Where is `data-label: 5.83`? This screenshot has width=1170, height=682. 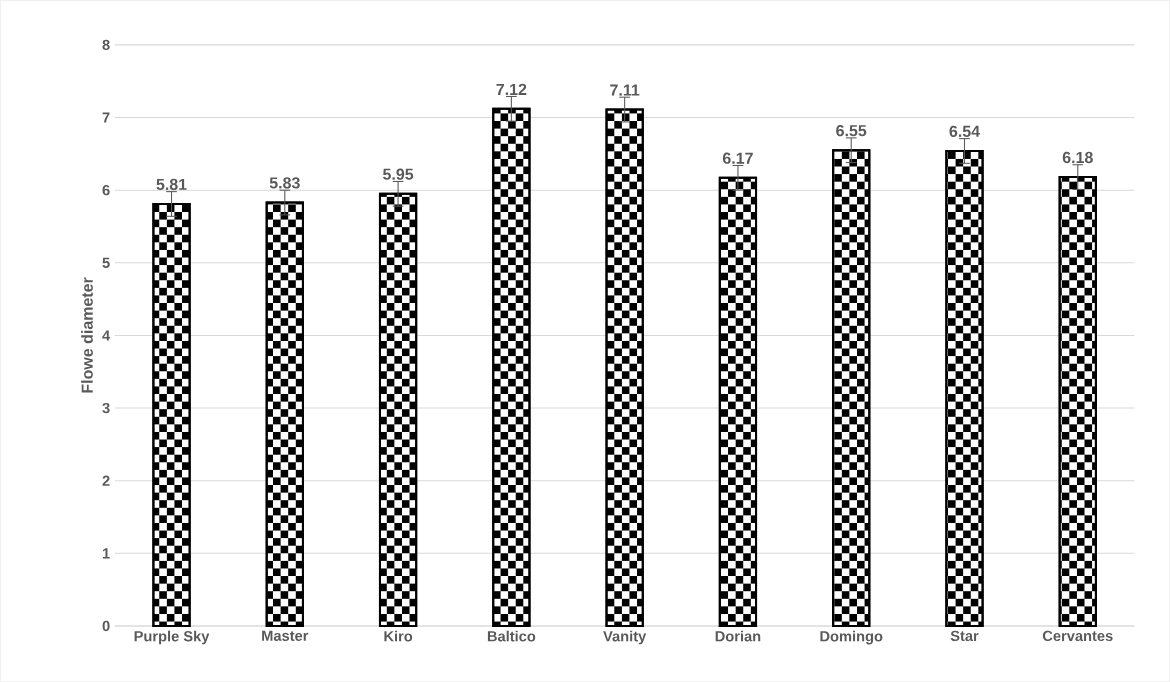
data-label: 5.83 is located at coordinates (284, 183).